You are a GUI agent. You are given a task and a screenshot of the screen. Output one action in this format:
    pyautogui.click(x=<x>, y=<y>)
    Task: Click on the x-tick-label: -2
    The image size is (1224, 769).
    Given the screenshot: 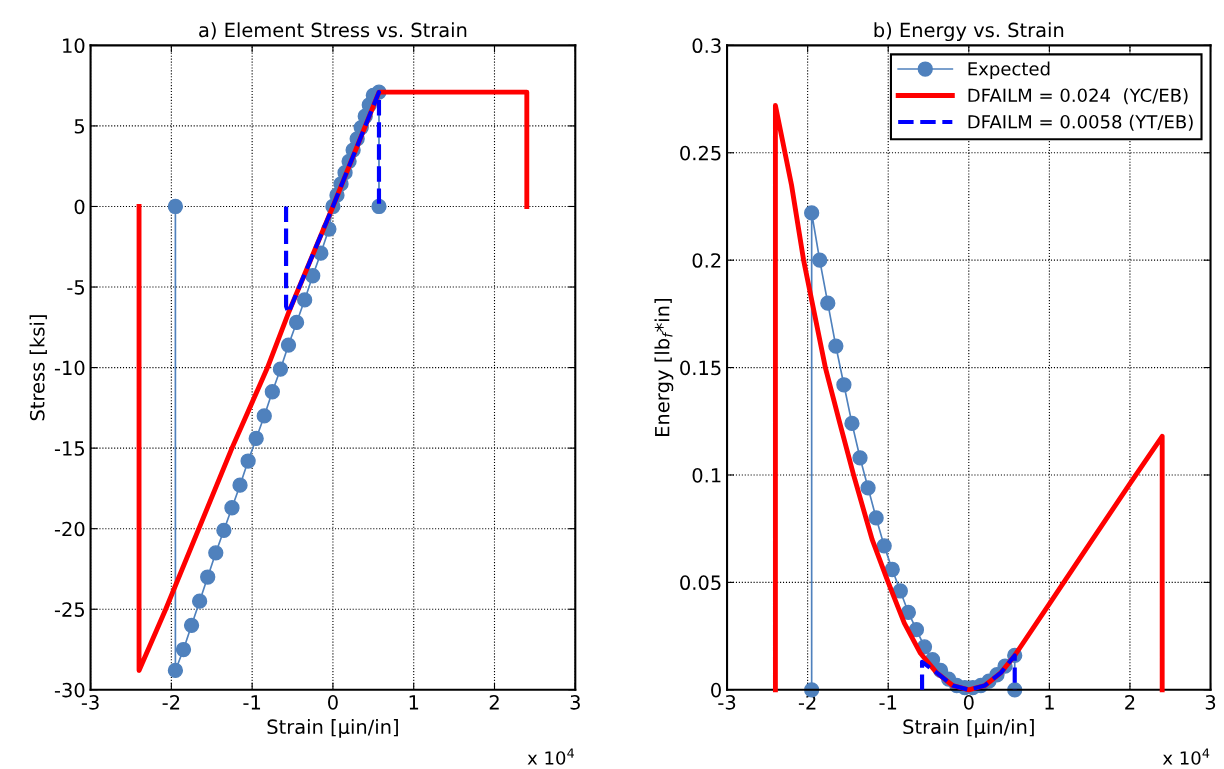 What is the action you would take?
    pyautogui.click(x=171, y=702)
    